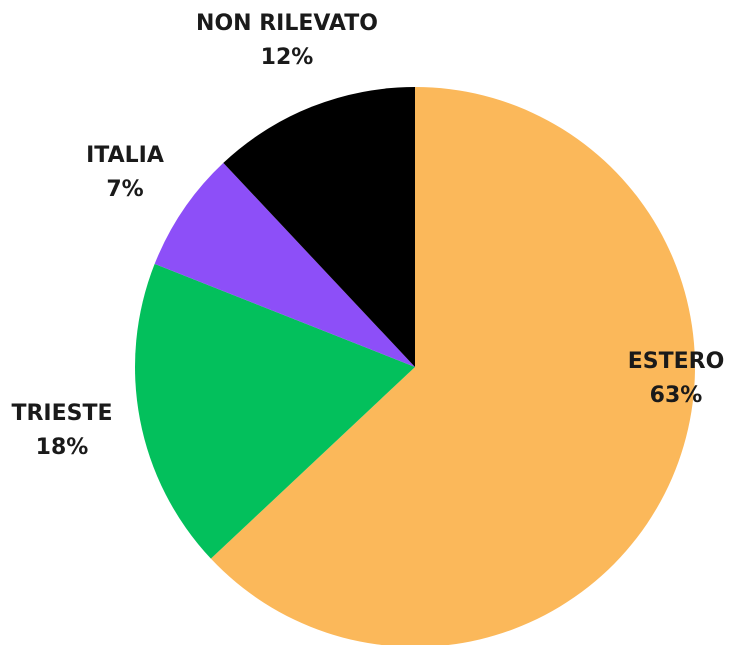  What do you see at coordinates (125, 155) in the screenshot?
I see `slice-label-italia: ITALIA` at bounding box center [125, 155].